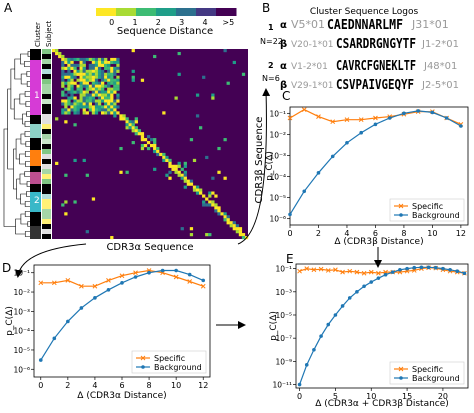 This screenshot has width=474, height=413. What do you see at coordinates (270, 166) in the screenshot?
I see `y-axis-label: p_C(Δ)` at bounding box center [270, 166].